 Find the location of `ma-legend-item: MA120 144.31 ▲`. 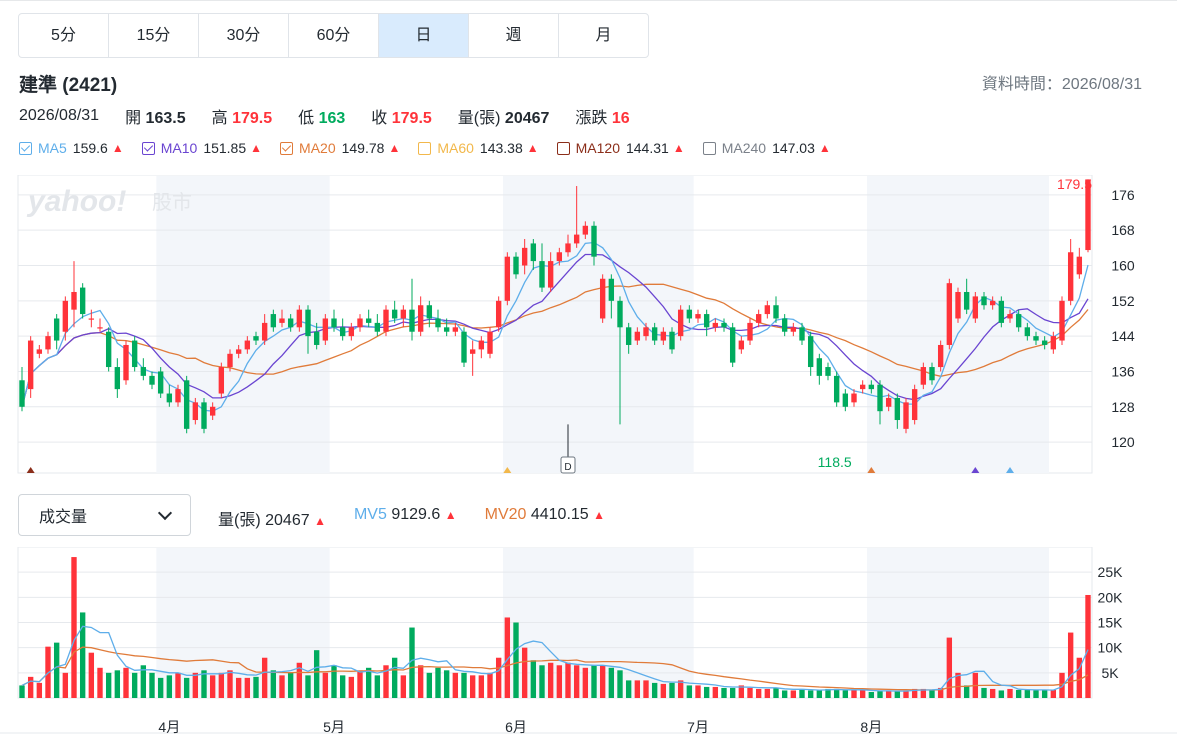

ma-legend-item: MA120 144.31 ▲ is located at coordinates (620, 148).